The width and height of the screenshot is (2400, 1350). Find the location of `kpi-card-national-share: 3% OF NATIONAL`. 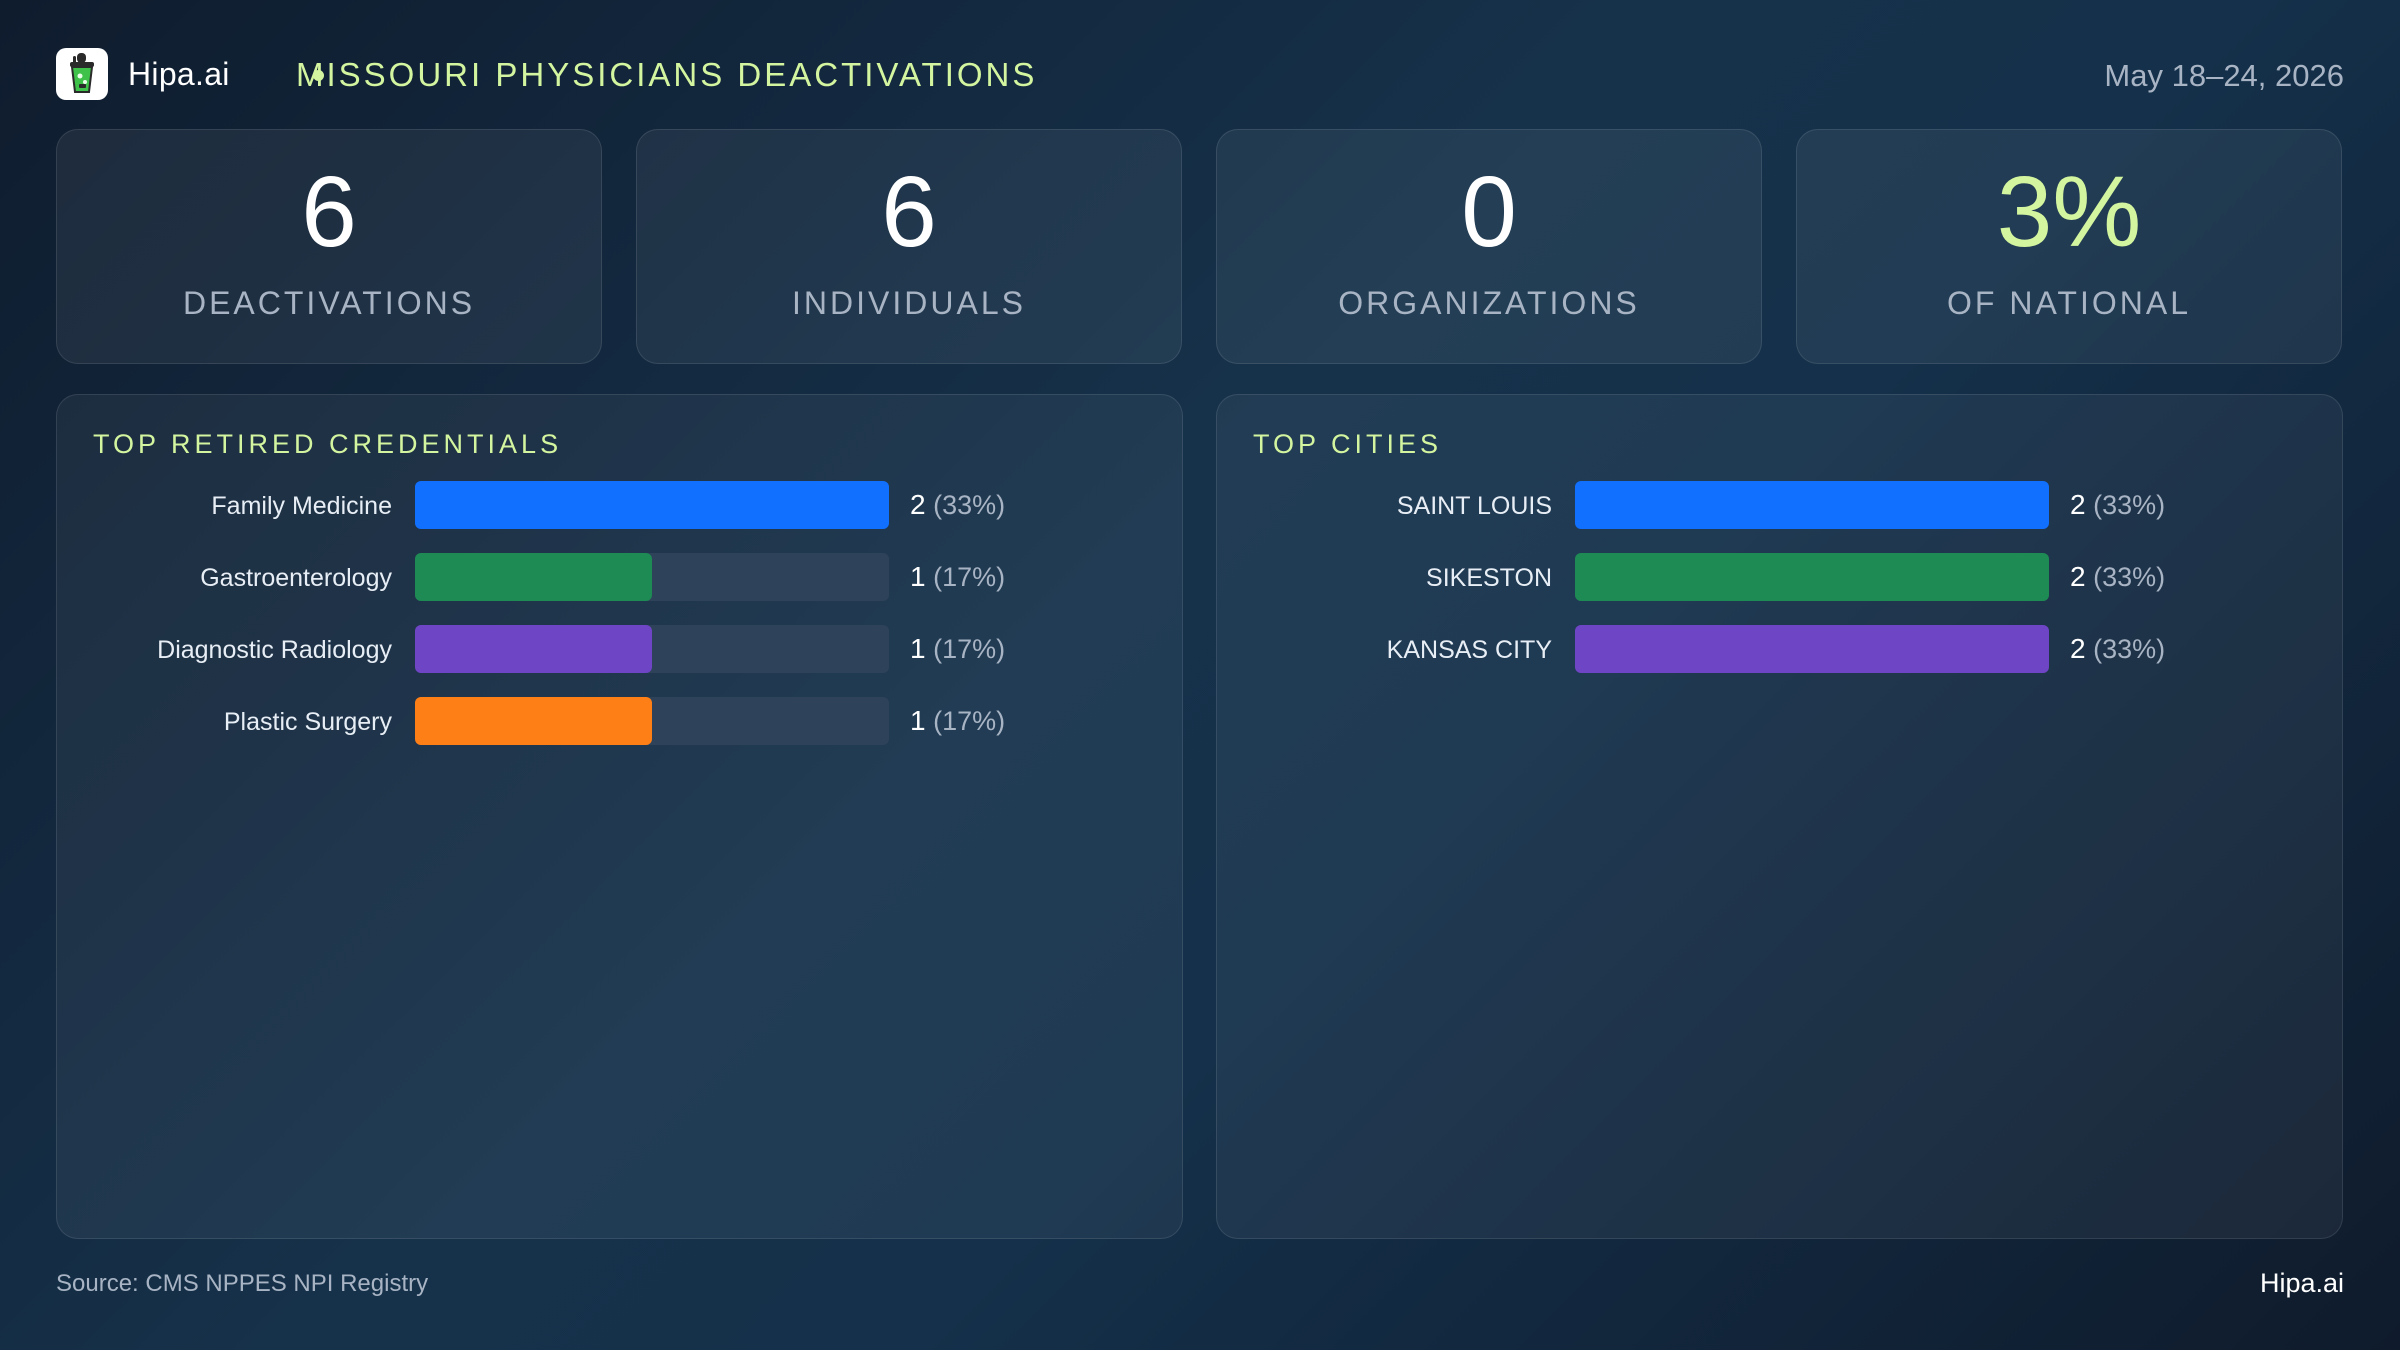

kpi-card-national-share: 3% OF NATIONAL is located at coordinates (2069, 246).